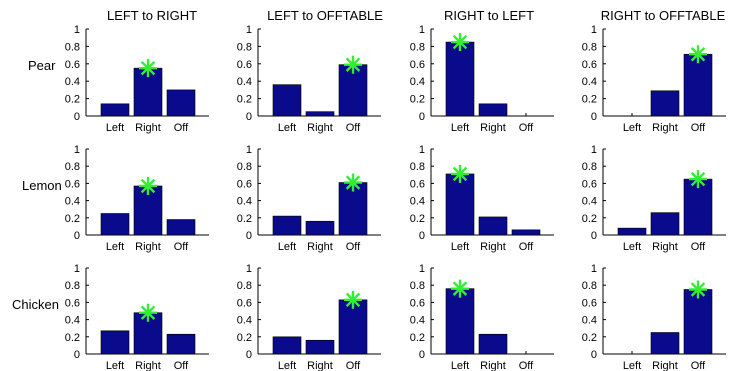  Describe the element at coordinates (482, 317) in the screenshot. I see `panel-chicken-right-to-left: 0 0.2 0.4 0.6 0.8 1 Left Right Off` at that location.